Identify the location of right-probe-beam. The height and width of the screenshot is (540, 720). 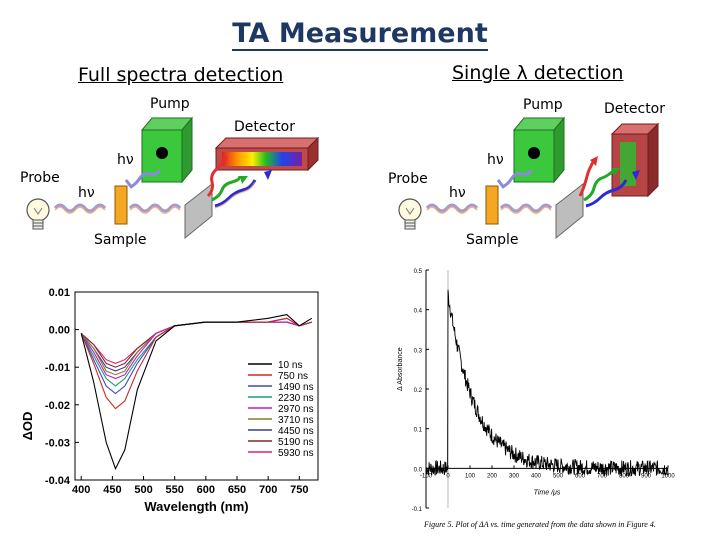
(452, 208).